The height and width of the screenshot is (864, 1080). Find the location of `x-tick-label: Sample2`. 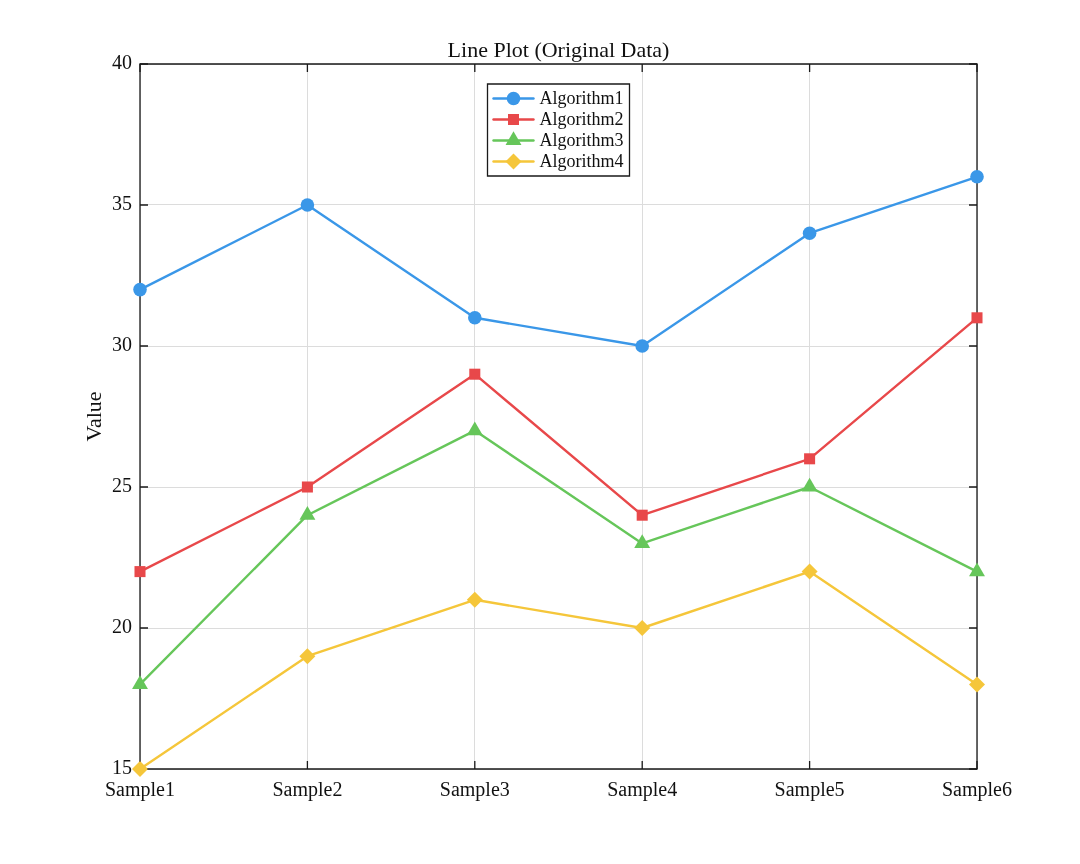

x-tick-label: Sample2 is located at coordinates (307, 790).